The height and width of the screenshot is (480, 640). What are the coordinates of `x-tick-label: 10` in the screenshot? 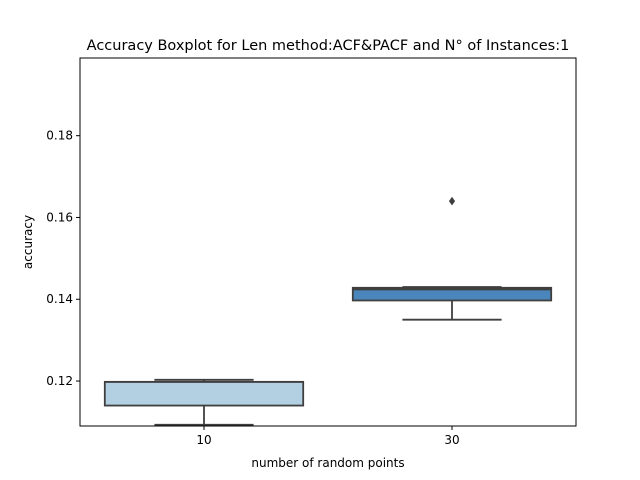 It's located at (203, 440).